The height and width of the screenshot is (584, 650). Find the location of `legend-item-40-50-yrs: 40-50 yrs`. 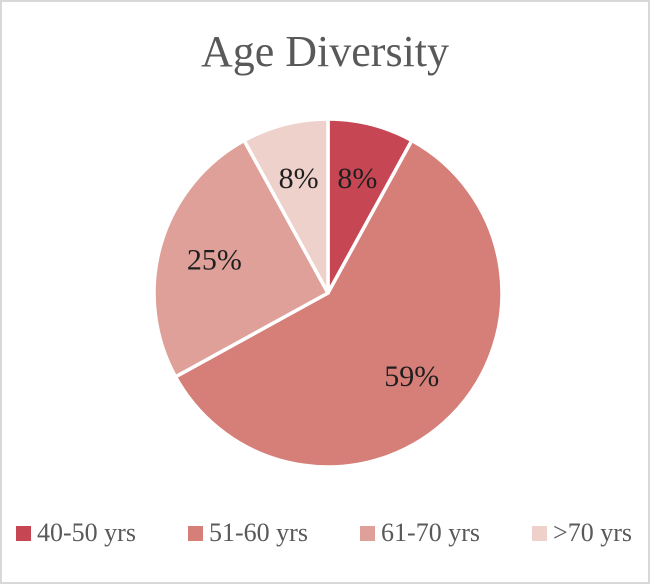

legend-item-40-50-yrs: 40-50 yrs is located at coordinates (76, 533).